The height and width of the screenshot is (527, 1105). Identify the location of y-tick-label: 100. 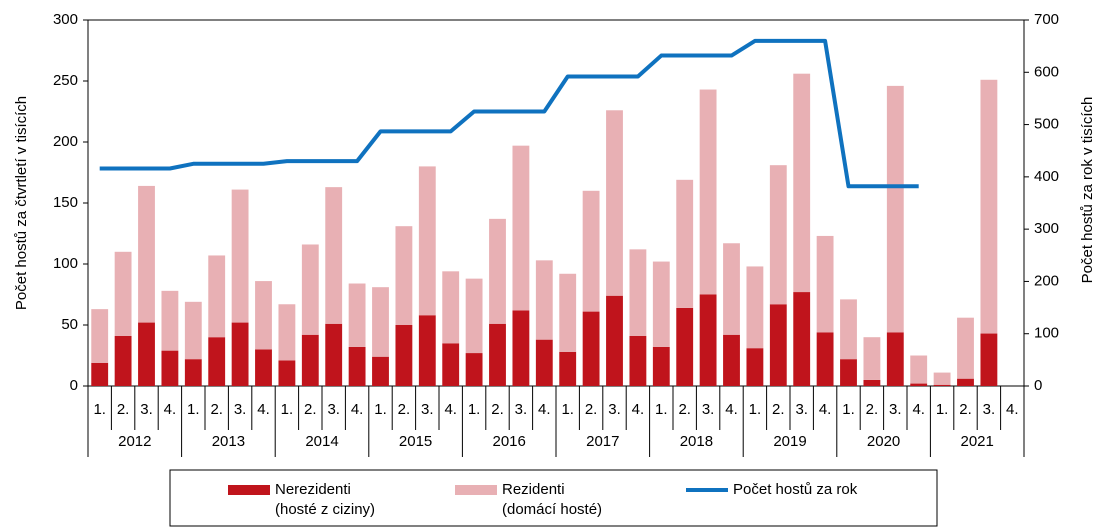
(65, 263).